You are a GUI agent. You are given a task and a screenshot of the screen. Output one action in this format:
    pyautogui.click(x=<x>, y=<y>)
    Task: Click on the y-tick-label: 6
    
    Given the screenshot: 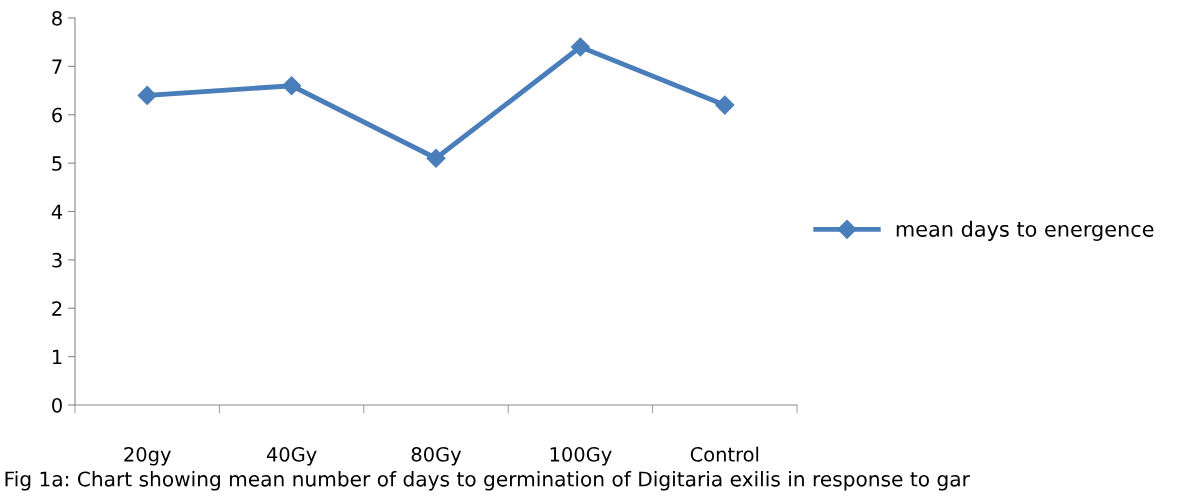 What is the action you would take?
    pyautogui.click(x=57, y=115)
    